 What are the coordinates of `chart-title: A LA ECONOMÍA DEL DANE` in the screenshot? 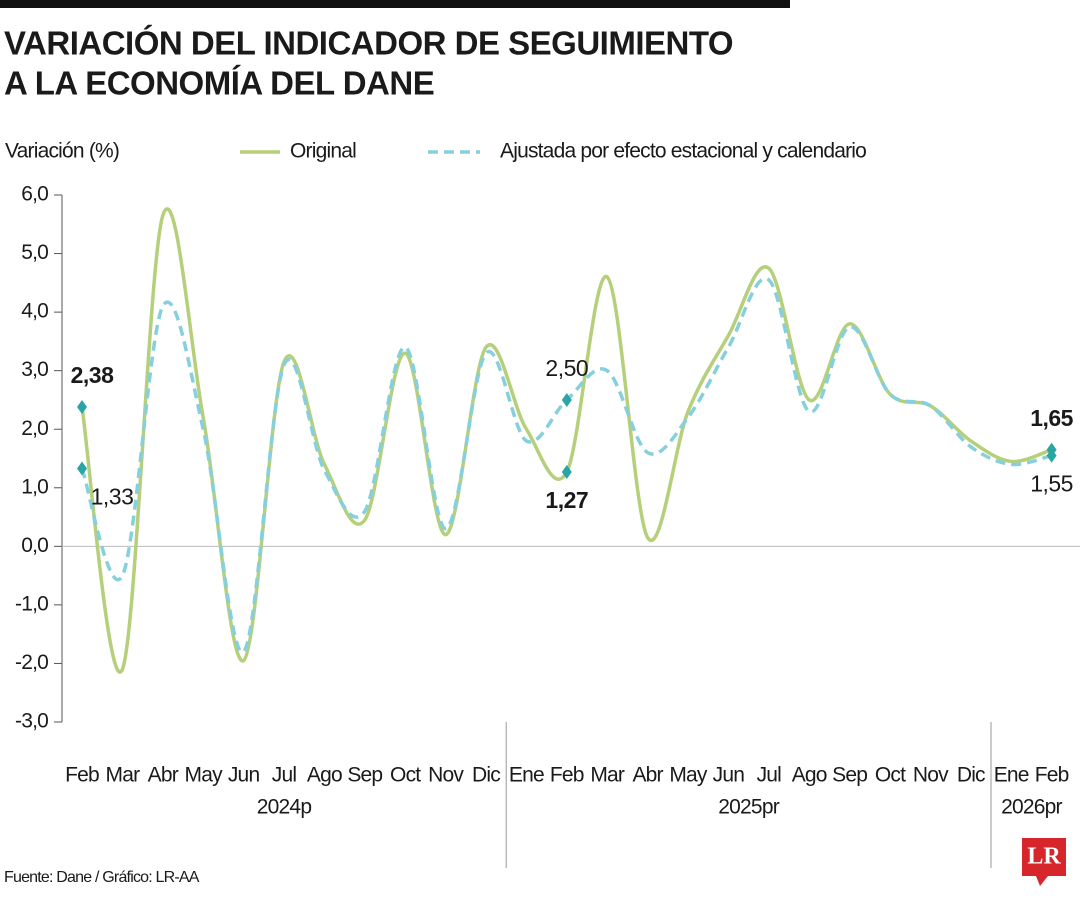 It's located at (219, 83).